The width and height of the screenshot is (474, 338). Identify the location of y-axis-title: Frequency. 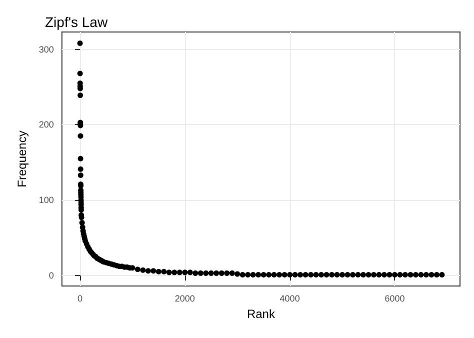
(22, 159).